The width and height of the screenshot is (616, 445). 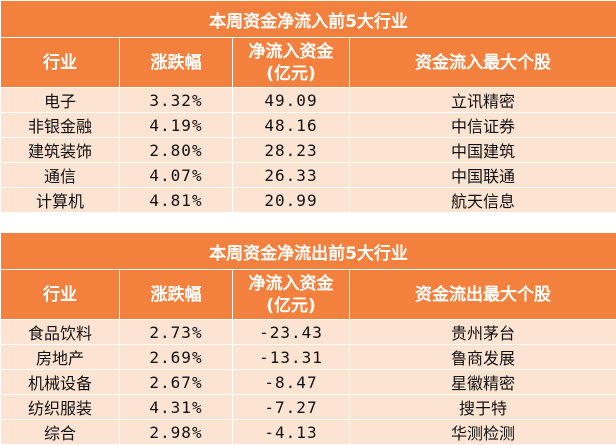 What do you see at coordinates (291, 125) in the screenshot?
I see `net-flow-cell: 48.16` at bounding box center [291, 125].